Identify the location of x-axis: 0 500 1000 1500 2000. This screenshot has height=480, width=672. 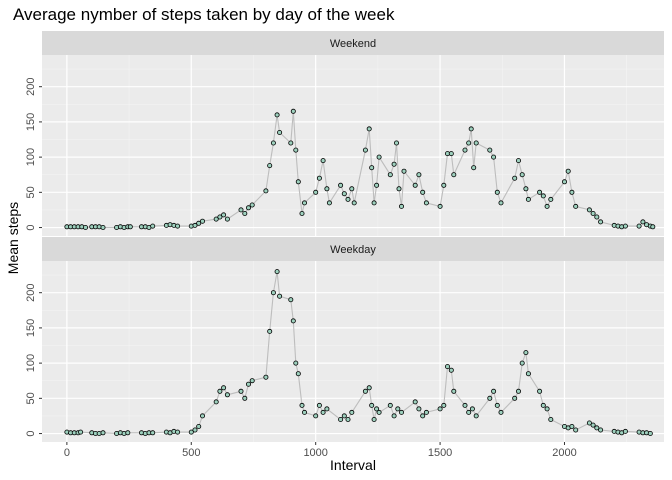
(320, 450).